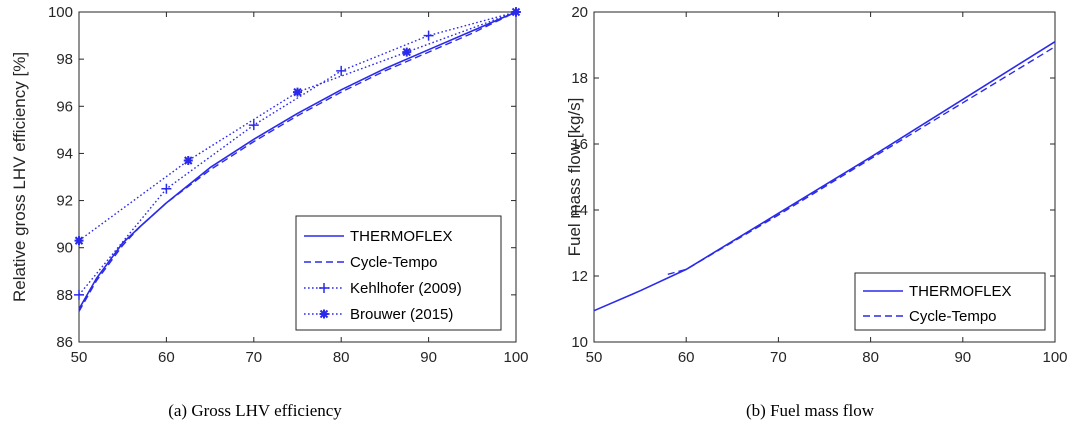 The width and height of the screenshot is (1077, 426). I want to click on legend-label-3: Brouwer (2015), so click(401, 314).